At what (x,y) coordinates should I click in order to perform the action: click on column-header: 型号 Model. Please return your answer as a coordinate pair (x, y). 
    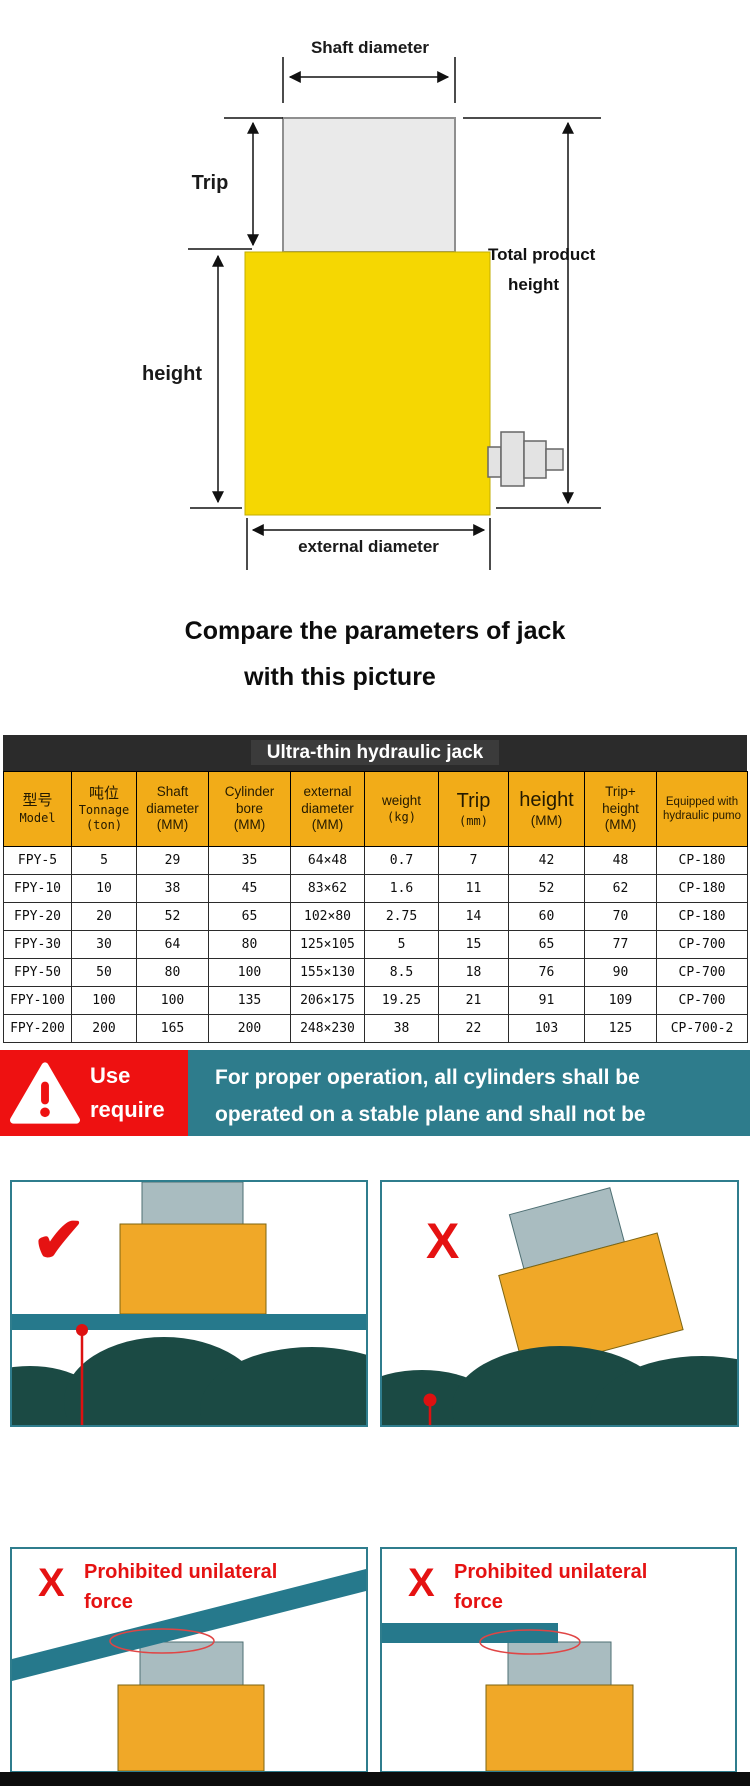
    Looking at the image, I should click on (37, 809).